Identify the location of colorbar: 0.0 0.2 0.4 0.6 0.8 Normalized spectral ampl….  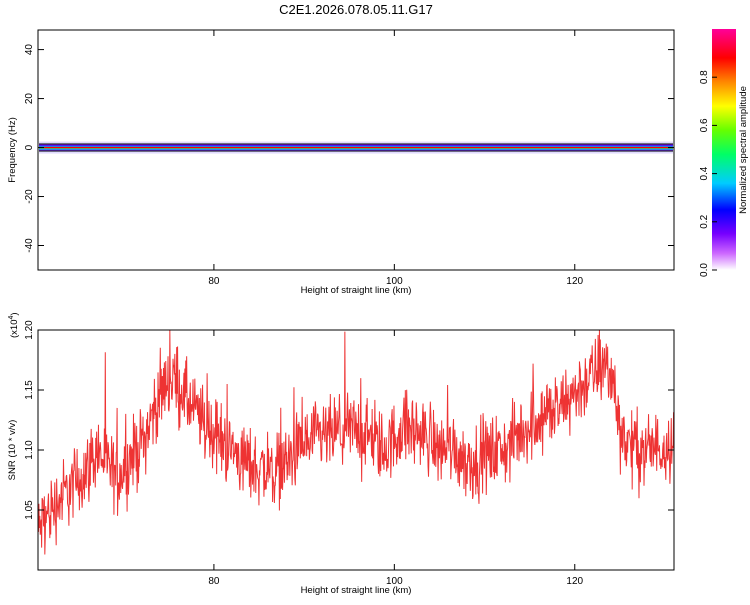
(724, 153).